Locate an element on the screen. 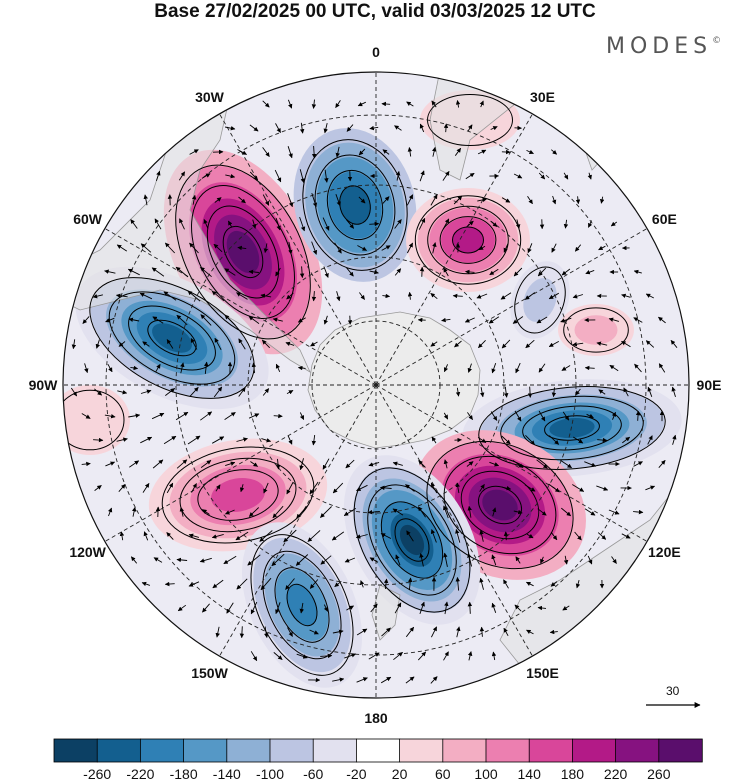 The height and width of the screenshot is (783, 750). colorbar-tick-label: 260 is located at coordinates (659, 774).